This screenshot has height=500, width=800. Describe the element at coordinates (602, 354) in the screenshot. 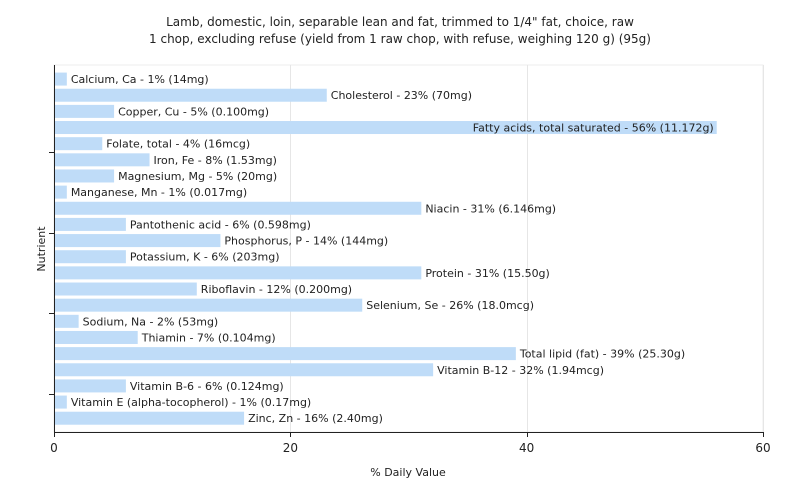

I see `bar-label: Total lipid (fat) - 39% (25.30g)` at that location.